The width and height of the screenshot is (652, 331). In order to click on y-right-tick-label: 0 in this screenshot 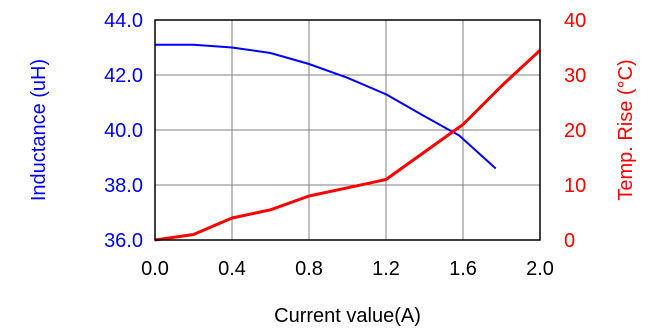, I will do `click(569, 241)`.